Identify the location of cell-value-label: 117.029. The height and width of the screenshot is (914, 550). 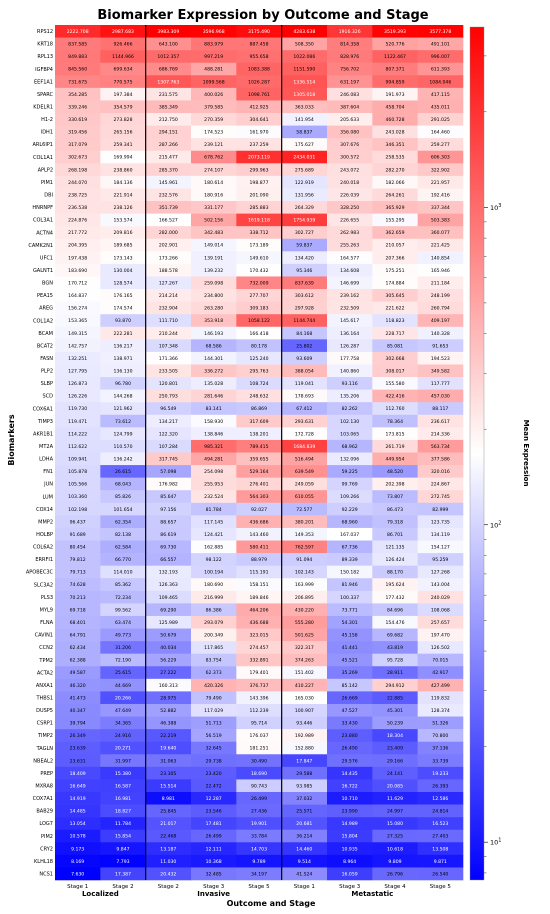
(213, 711).